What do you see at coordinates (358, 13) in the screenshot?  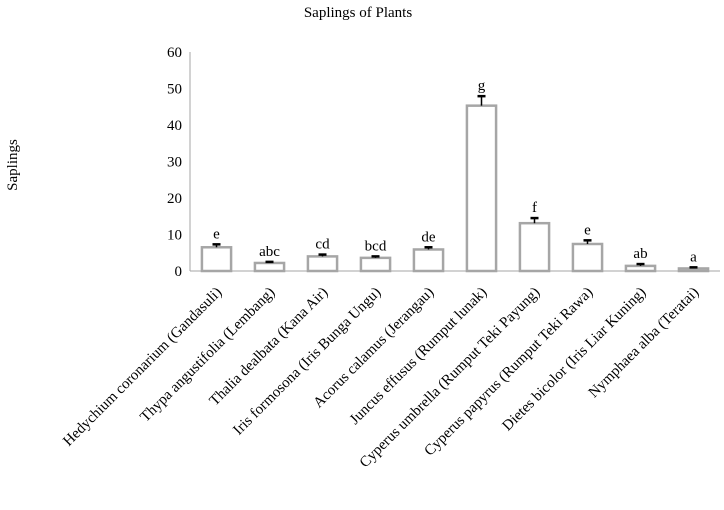 I see `chart-title: Saplings of Plants` at bounding box center [358, 13].